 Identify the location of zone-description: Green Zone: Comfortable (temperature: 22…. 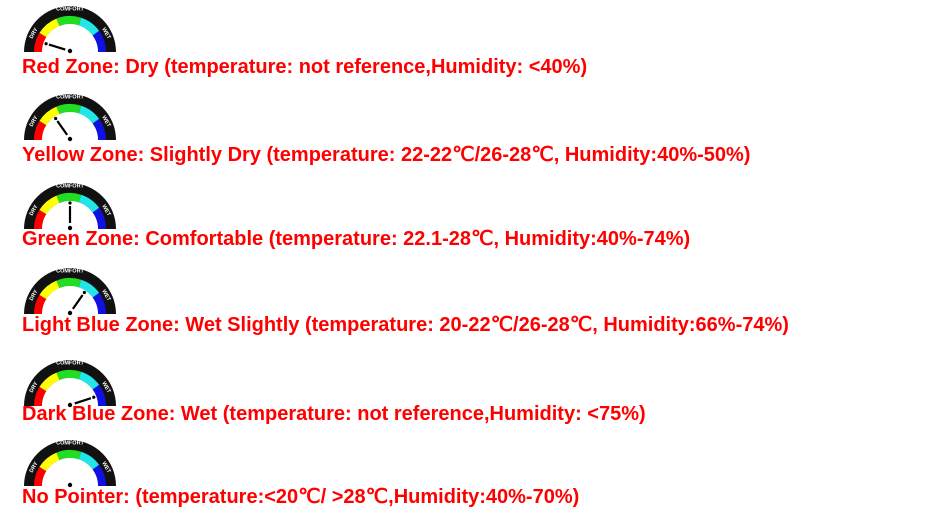
(356, 239).